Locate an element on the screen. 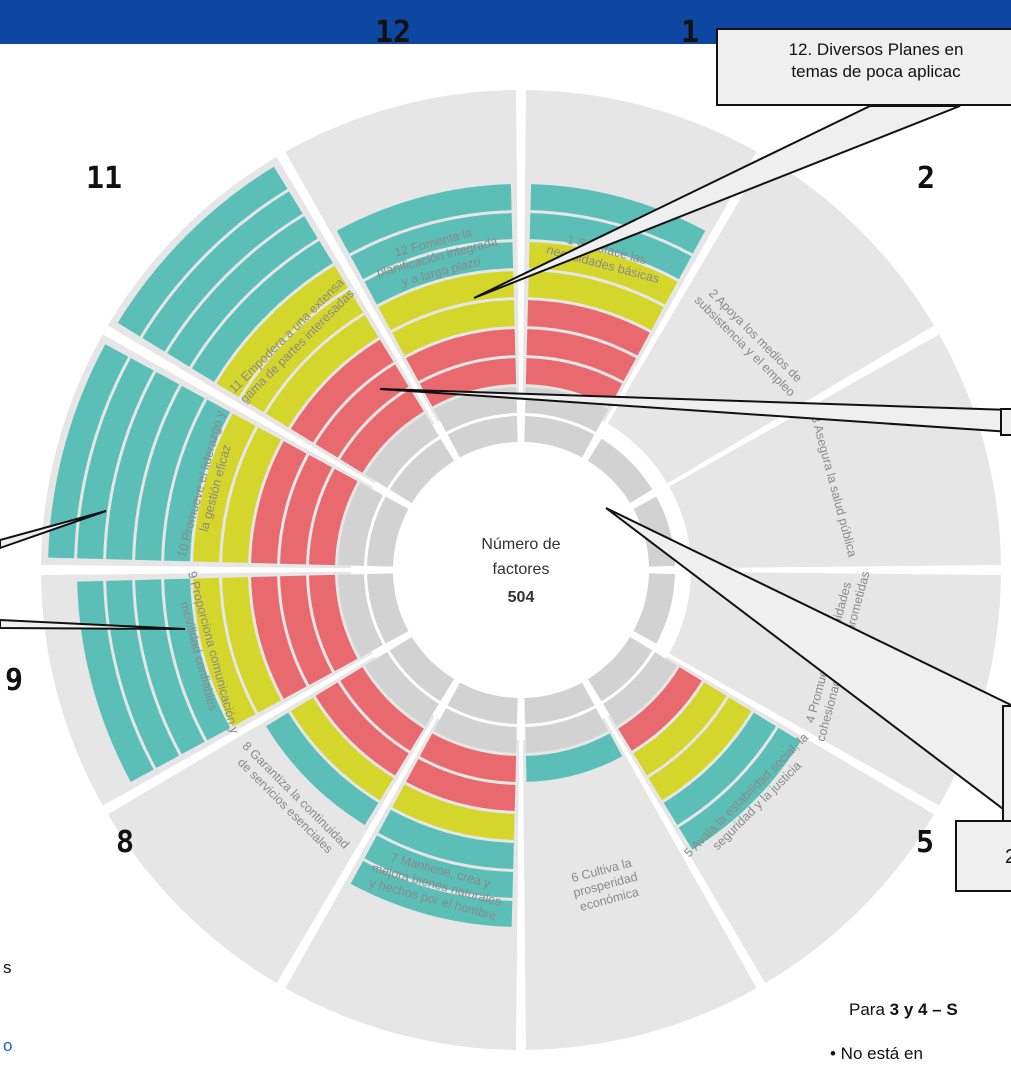 This screenshot has width=1011, height=1073. center-title-line1: Número de is located at coordinates (520, 544).